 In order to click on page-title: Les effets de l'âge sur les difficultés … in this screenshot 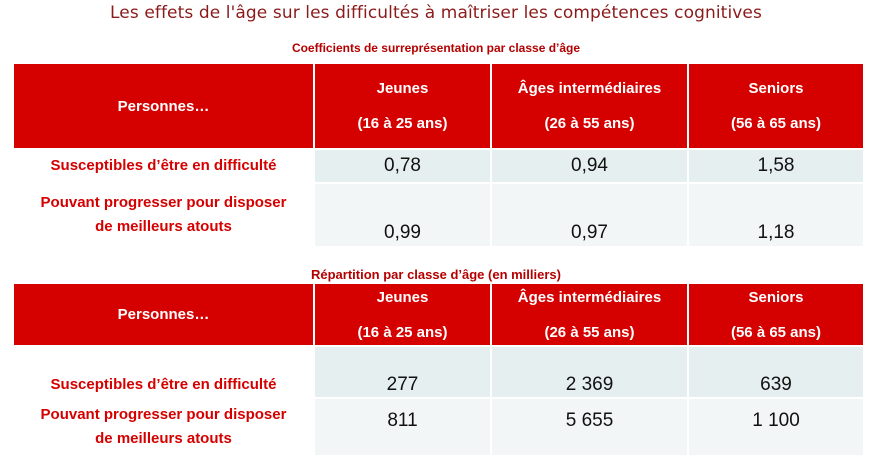, I will do `click(436, 13)`.